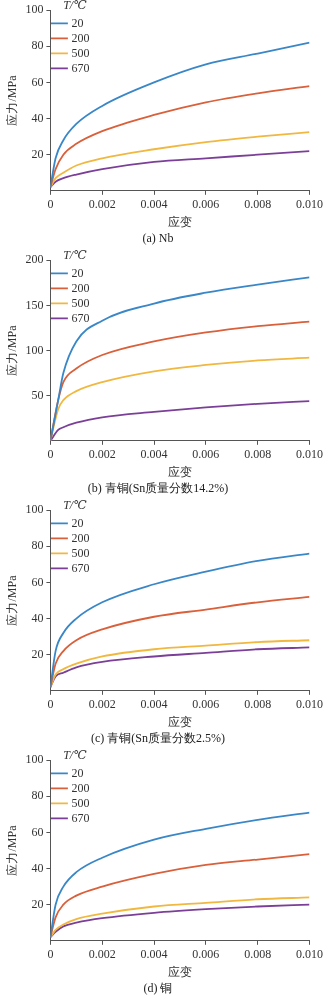 This screenshot has width=326, height=1003. Describe the element at coordinates (158, 987) in the screenshot. I see `text: (d) 铜` at that location.